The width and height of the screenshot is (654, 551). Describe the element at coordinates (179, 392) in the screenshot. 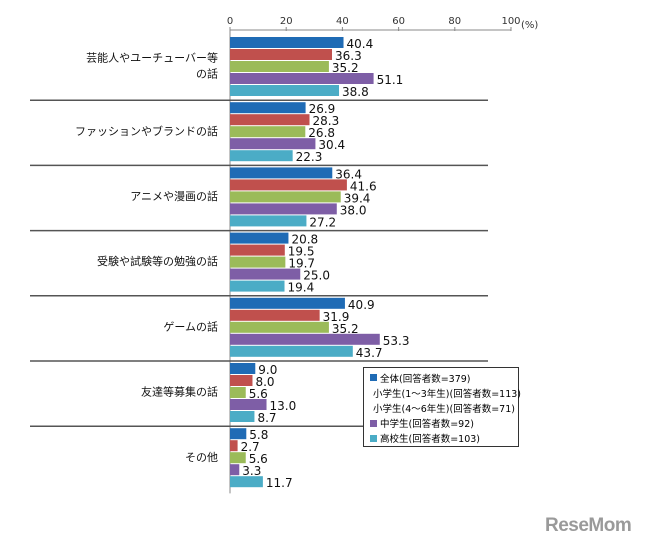

I see `category-label: 友達等募集の話` at that location.